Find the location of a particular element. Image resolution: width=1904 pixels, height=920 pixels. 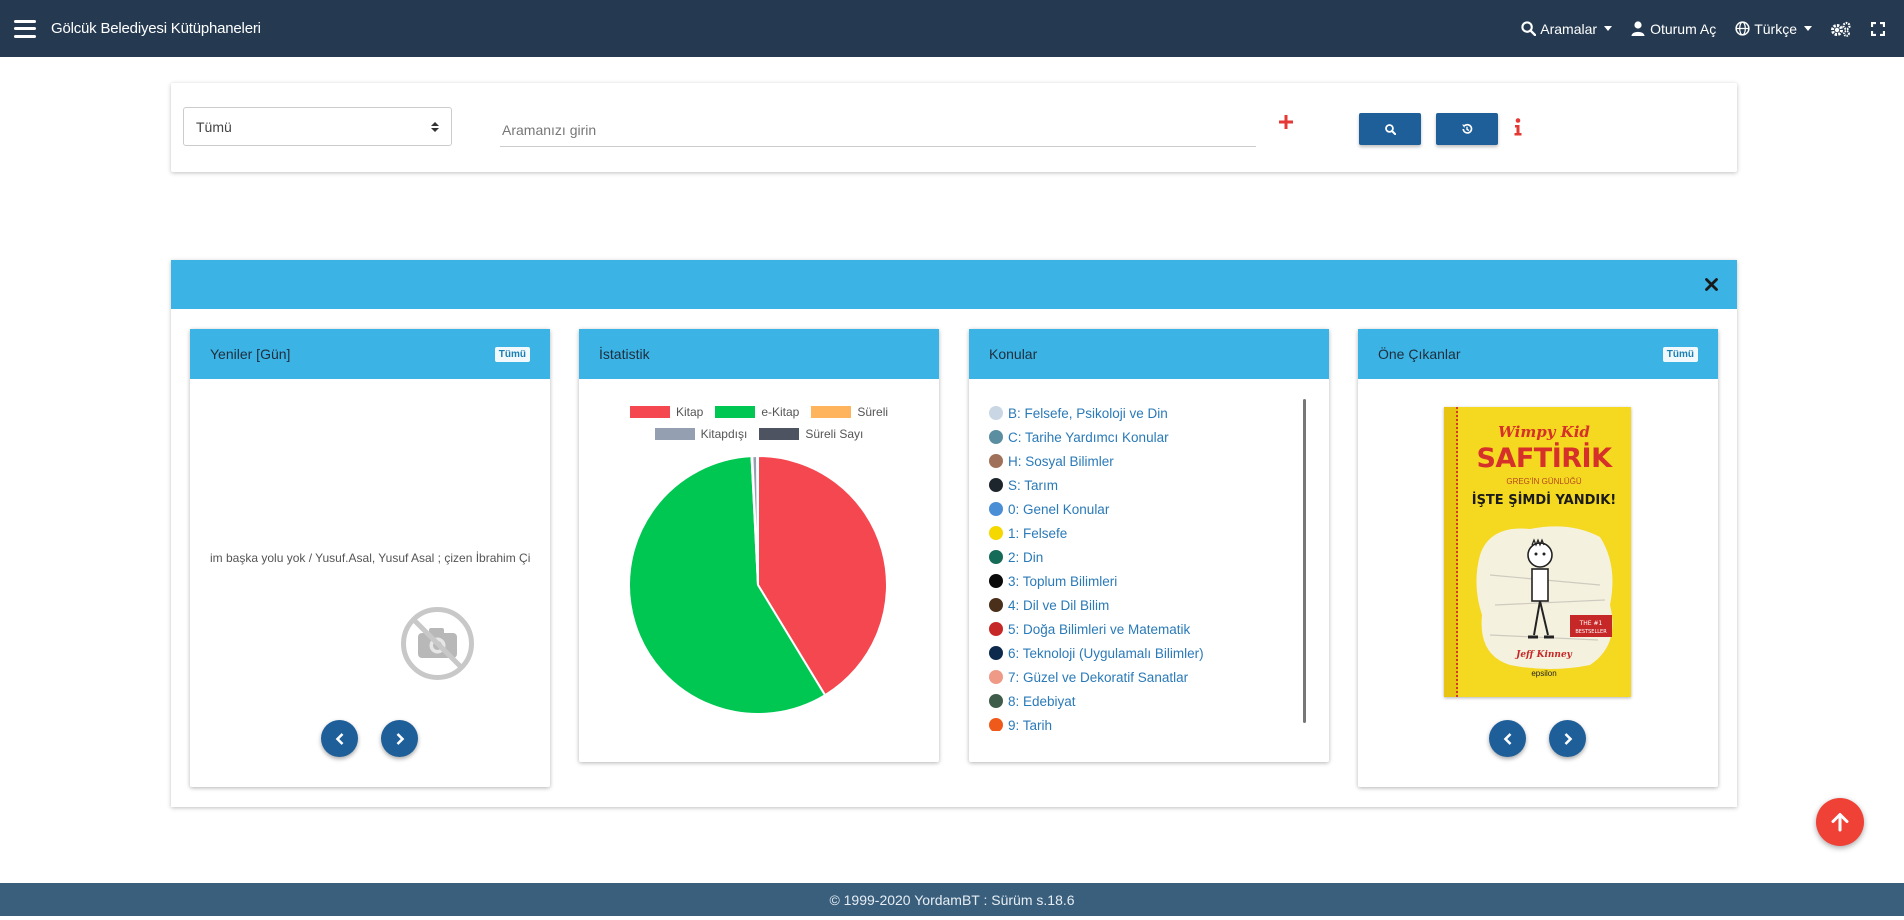

cogs-icon is located at coordinates (1841, 29).